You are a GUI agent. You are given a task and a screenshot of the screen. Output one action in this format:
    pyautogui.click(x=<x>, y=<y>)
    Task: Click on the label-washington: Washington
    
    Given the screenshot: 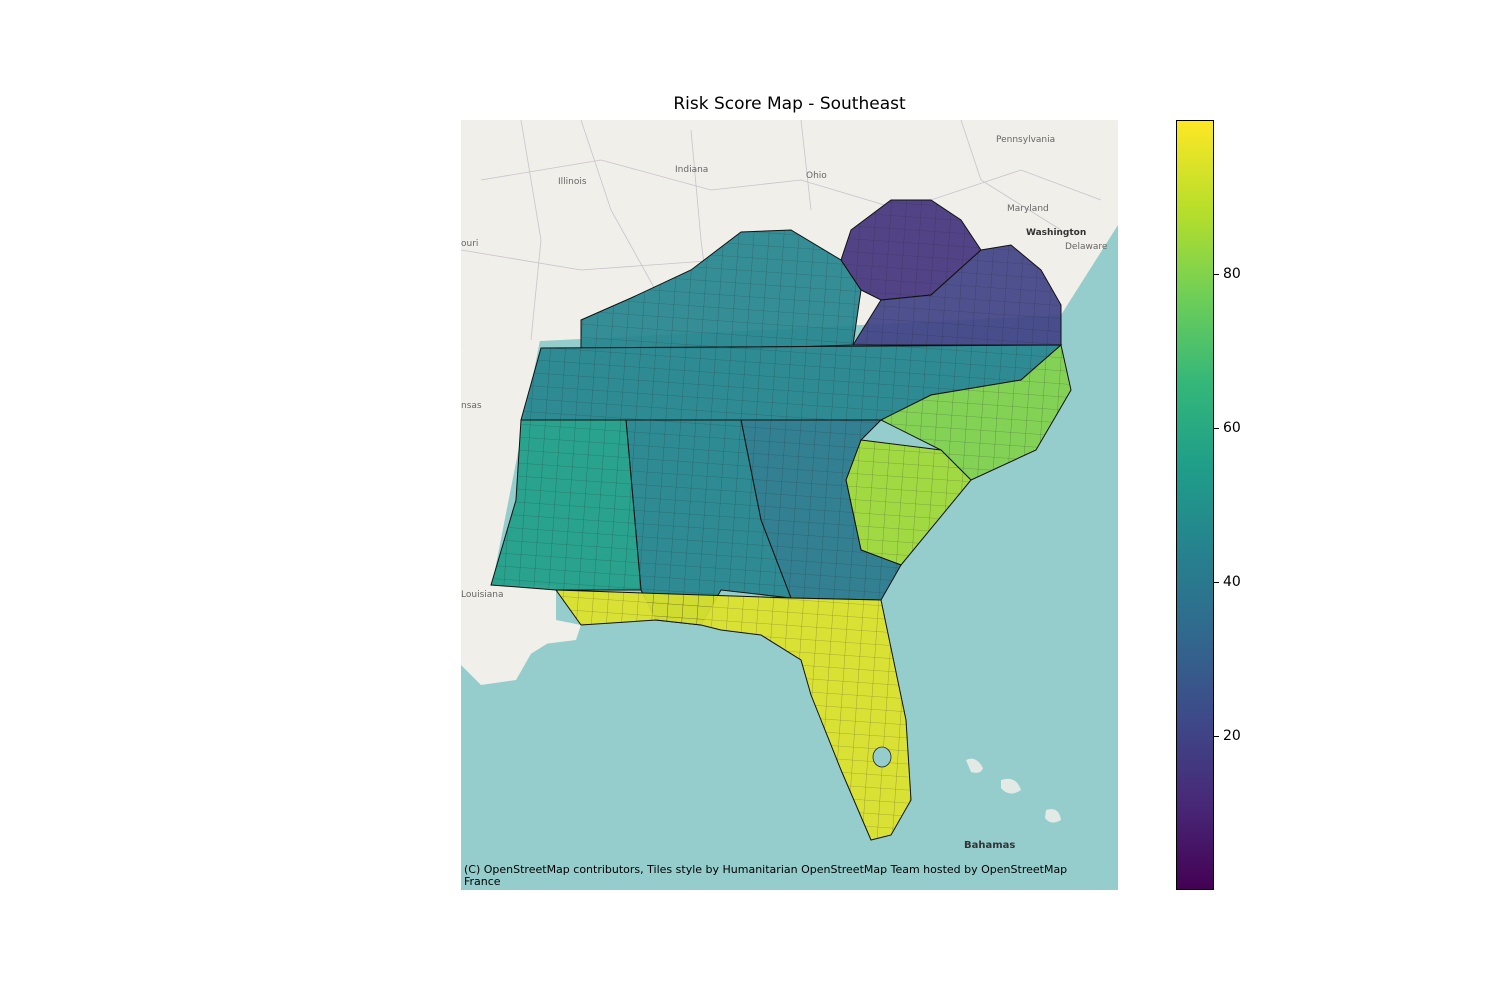 What is the action you would take?
    pyautogui.click(x=1056, y=233)
    